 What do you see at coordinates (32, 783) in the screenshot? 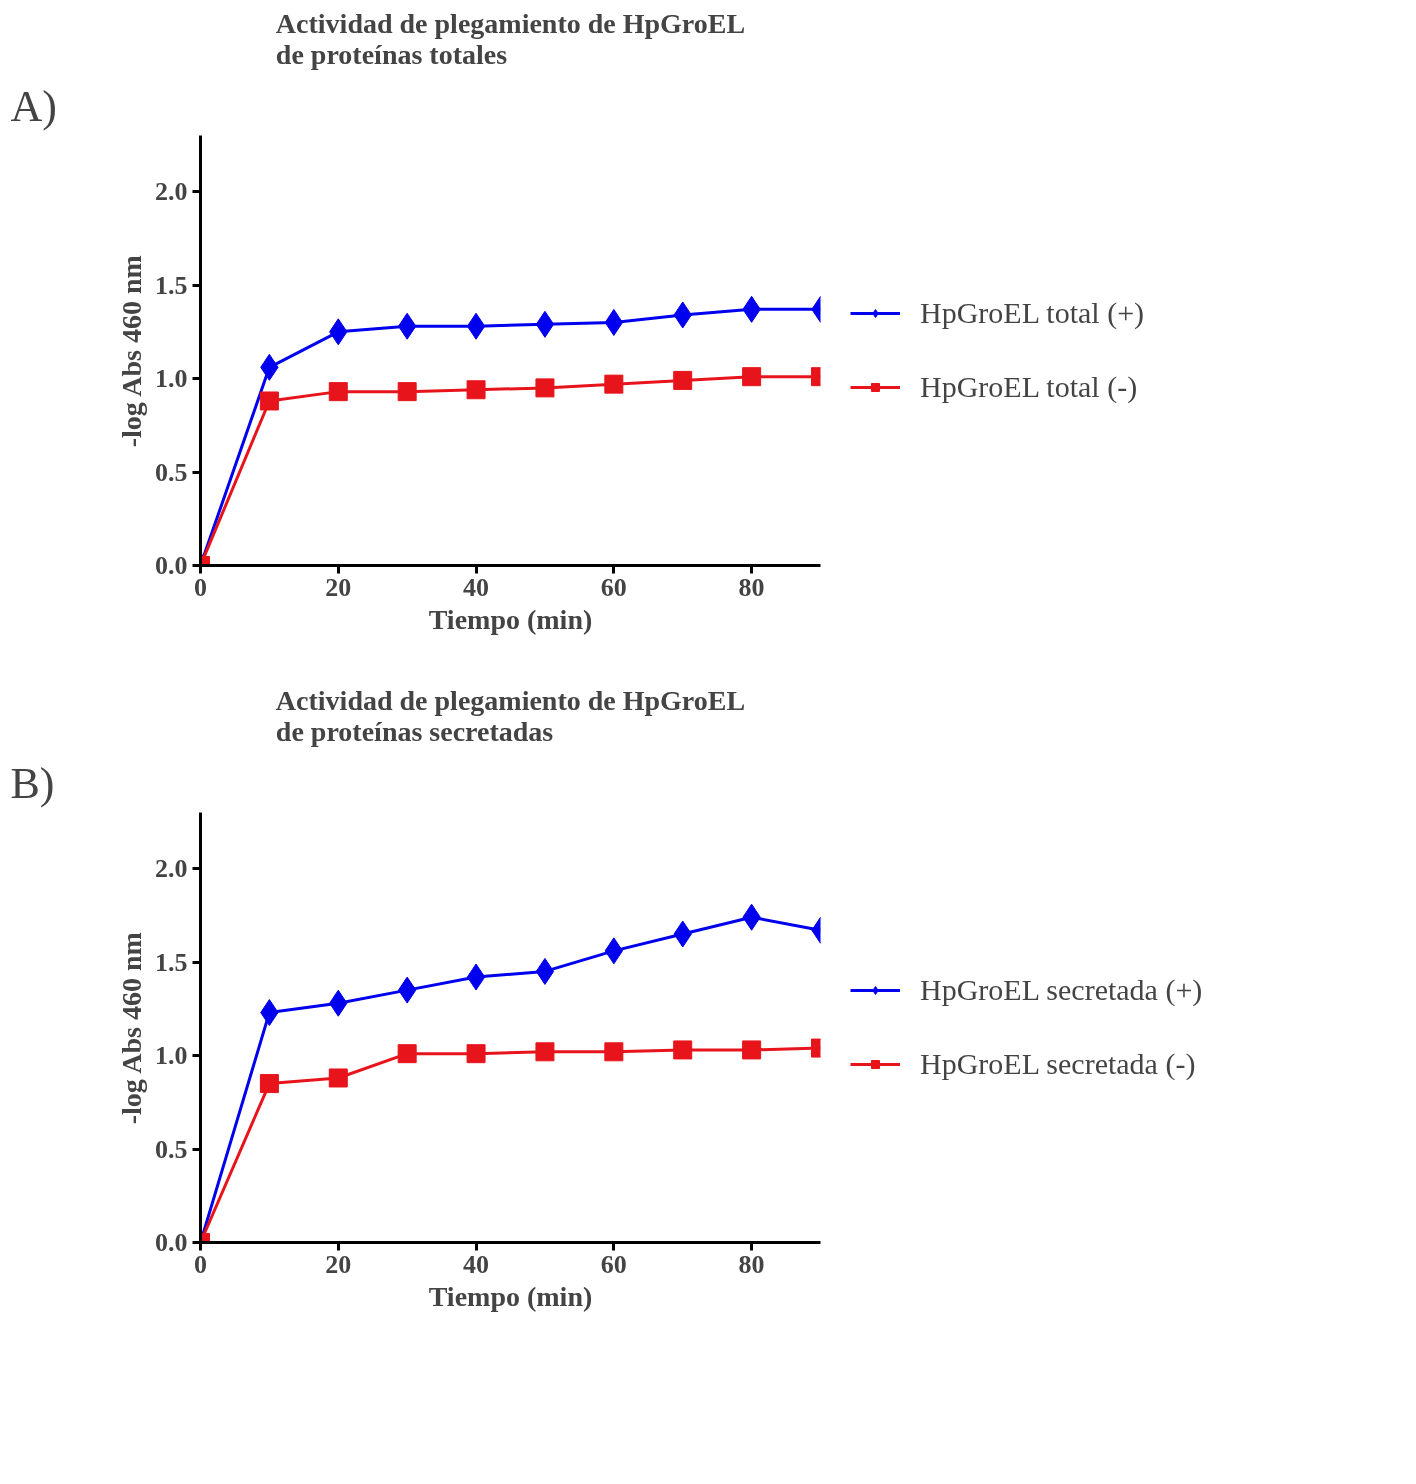
I see `text: B)` at bounding box center [32, 783].